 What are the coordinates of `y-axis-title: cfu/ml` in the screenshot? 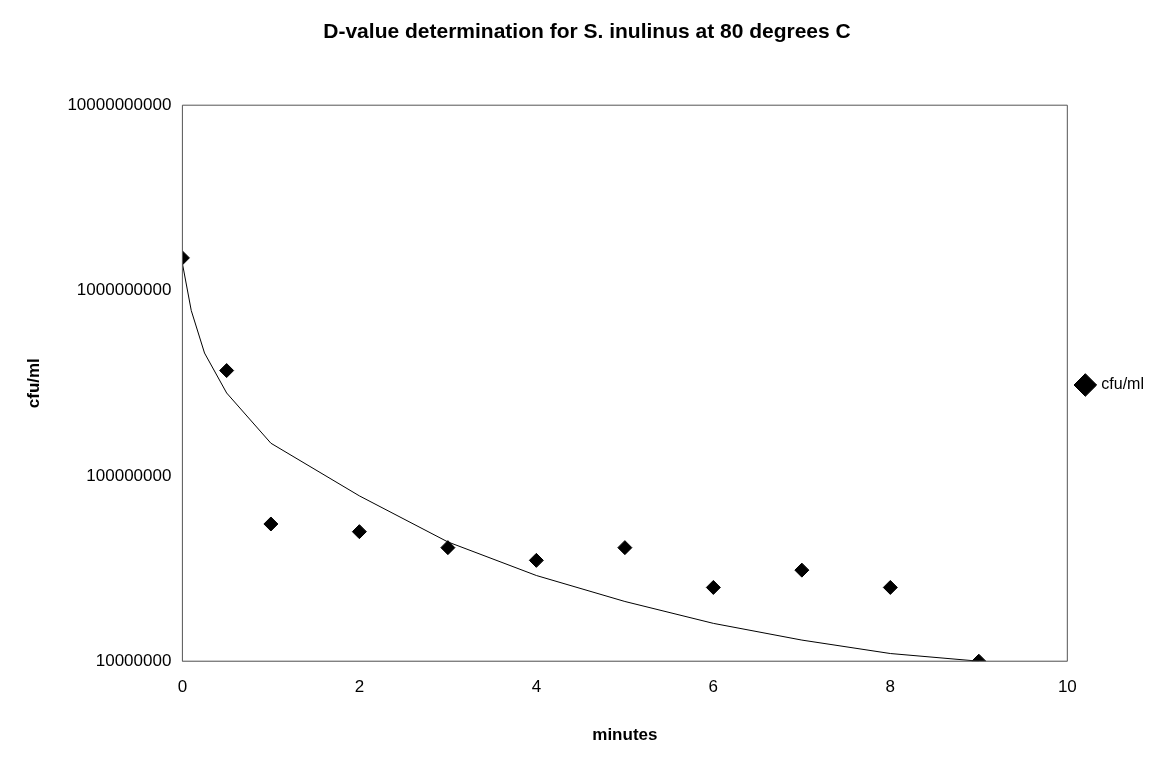 It's located at (33, 383).